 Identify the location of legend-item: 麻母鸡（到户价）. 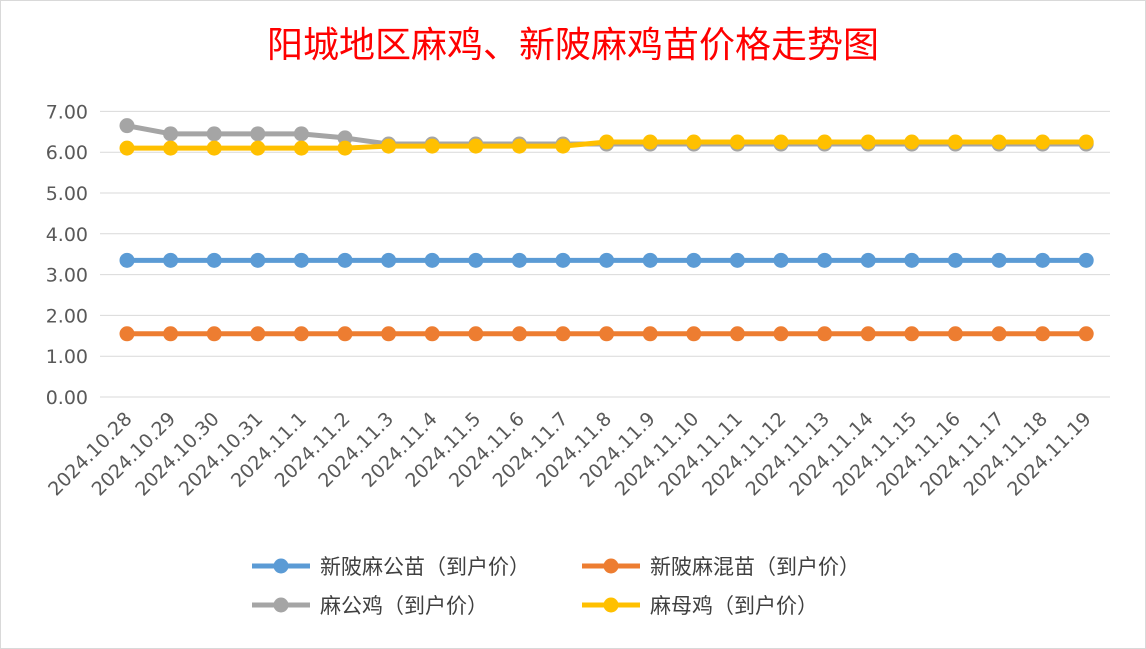
(700, 606).